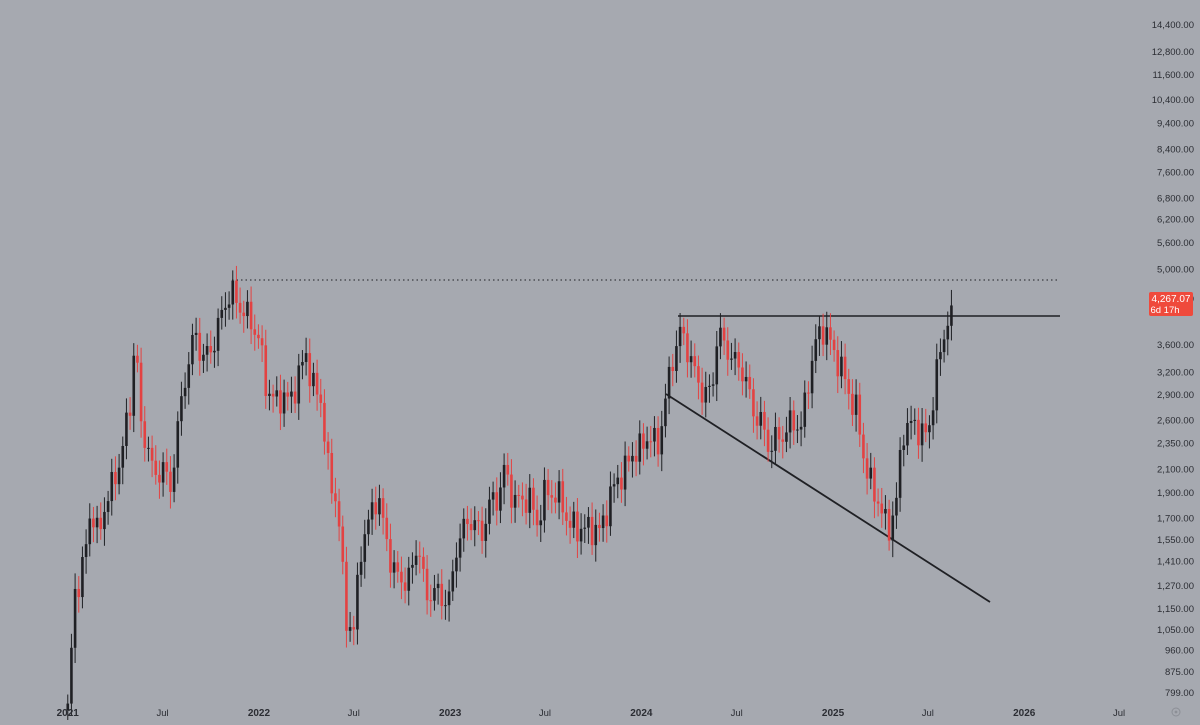 This screenshot has width=1200, height=725. Describe the element at coordinates (1175, 630) in the screenshot. I see `price-tick-label: 1,050.00` at that location.